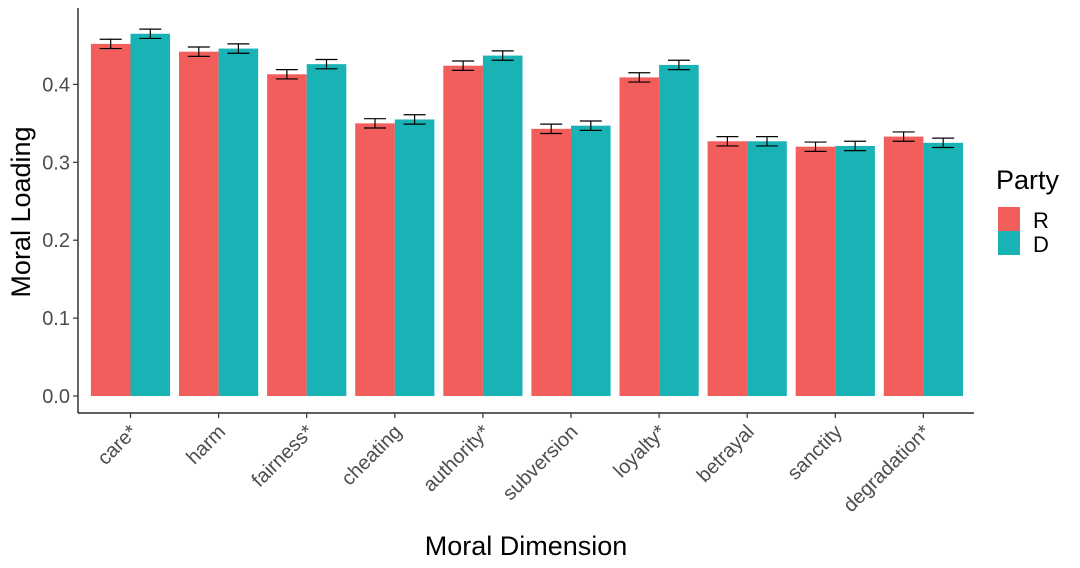  I want to click on legend-swatch-d, so click(1009, 243).